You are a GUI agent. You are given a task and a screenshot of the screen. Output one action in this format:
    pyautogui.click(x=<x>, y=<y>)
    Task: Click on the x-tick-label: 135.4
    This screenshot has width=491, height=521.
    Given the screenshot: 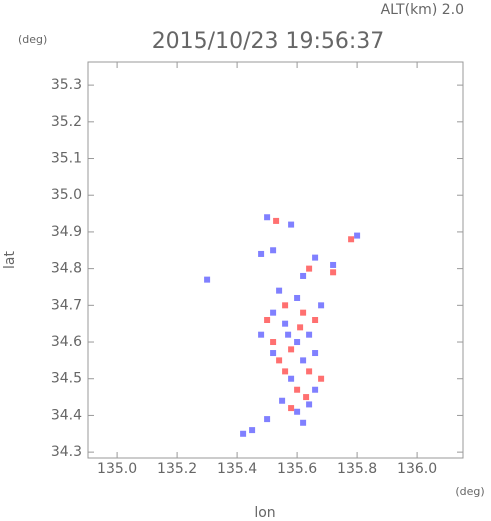 What is the action you would take?
    pyautogui.click(x=237, y=469)
    